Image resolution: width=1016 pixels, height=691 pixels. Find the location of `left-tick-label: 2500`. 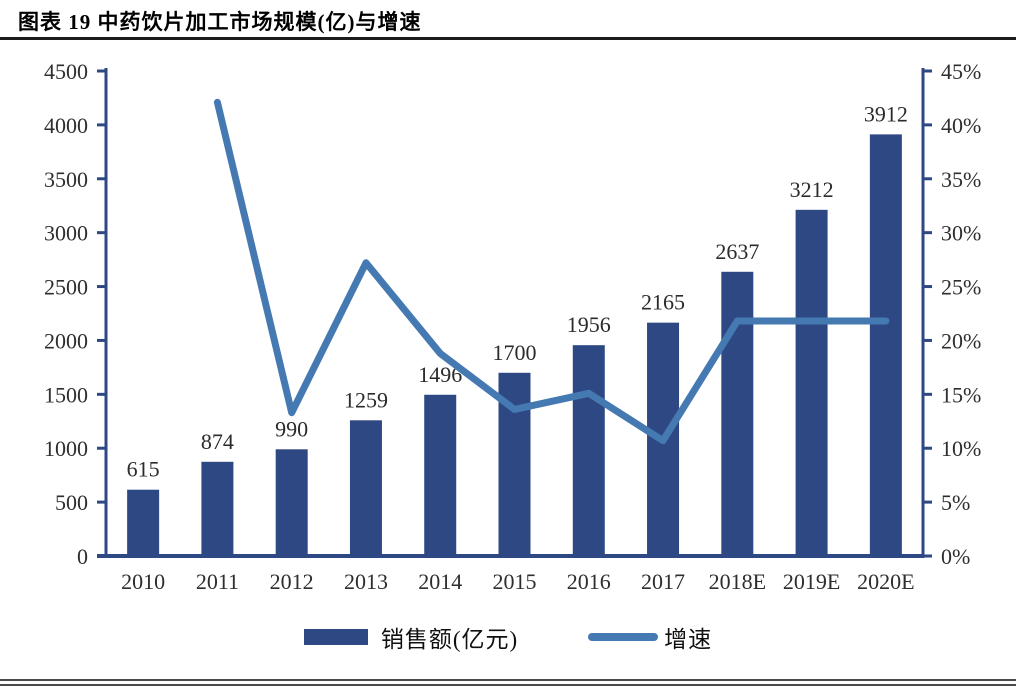

left-tick-label: 2500 is located at coordinates (66, 287).